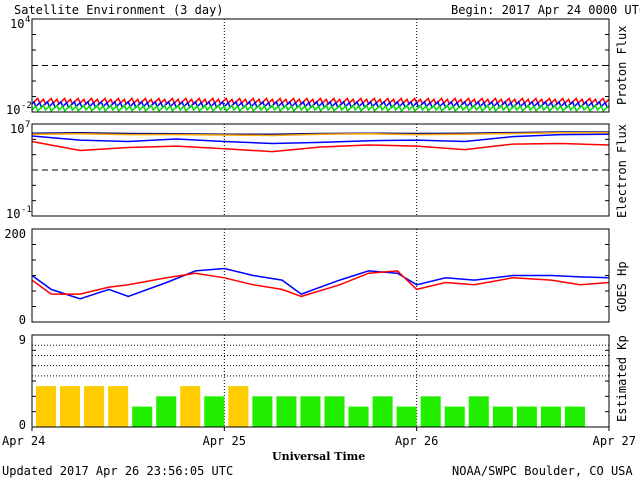 This screenshot has width=640, height=480. What do you see at coordinates (15, 234) in the screenshot?
I see `goes-hp-ytick-label-top: 200` at bounding box center [15, 234].